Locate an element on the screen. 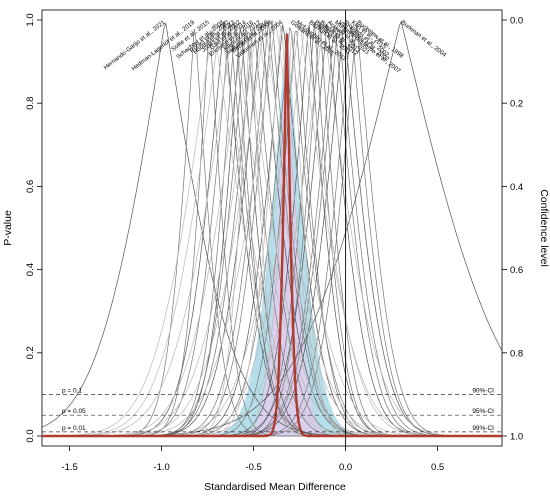 The height and width of the screenshot is (497, 550). y-tick-label: 0.2 is located at coordinates (30, 352).